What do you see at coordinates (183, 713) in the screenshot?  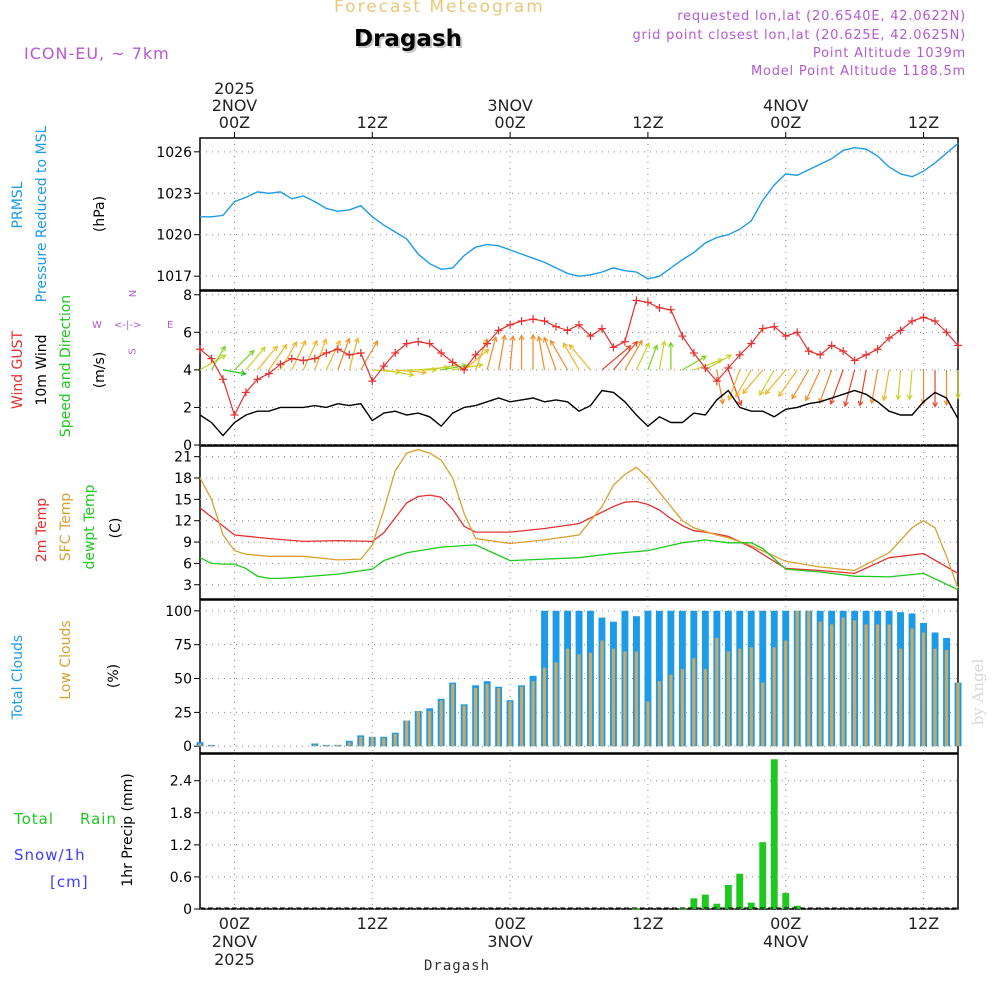 I see `ytick-label: 25` at bounding box center [183, 713].